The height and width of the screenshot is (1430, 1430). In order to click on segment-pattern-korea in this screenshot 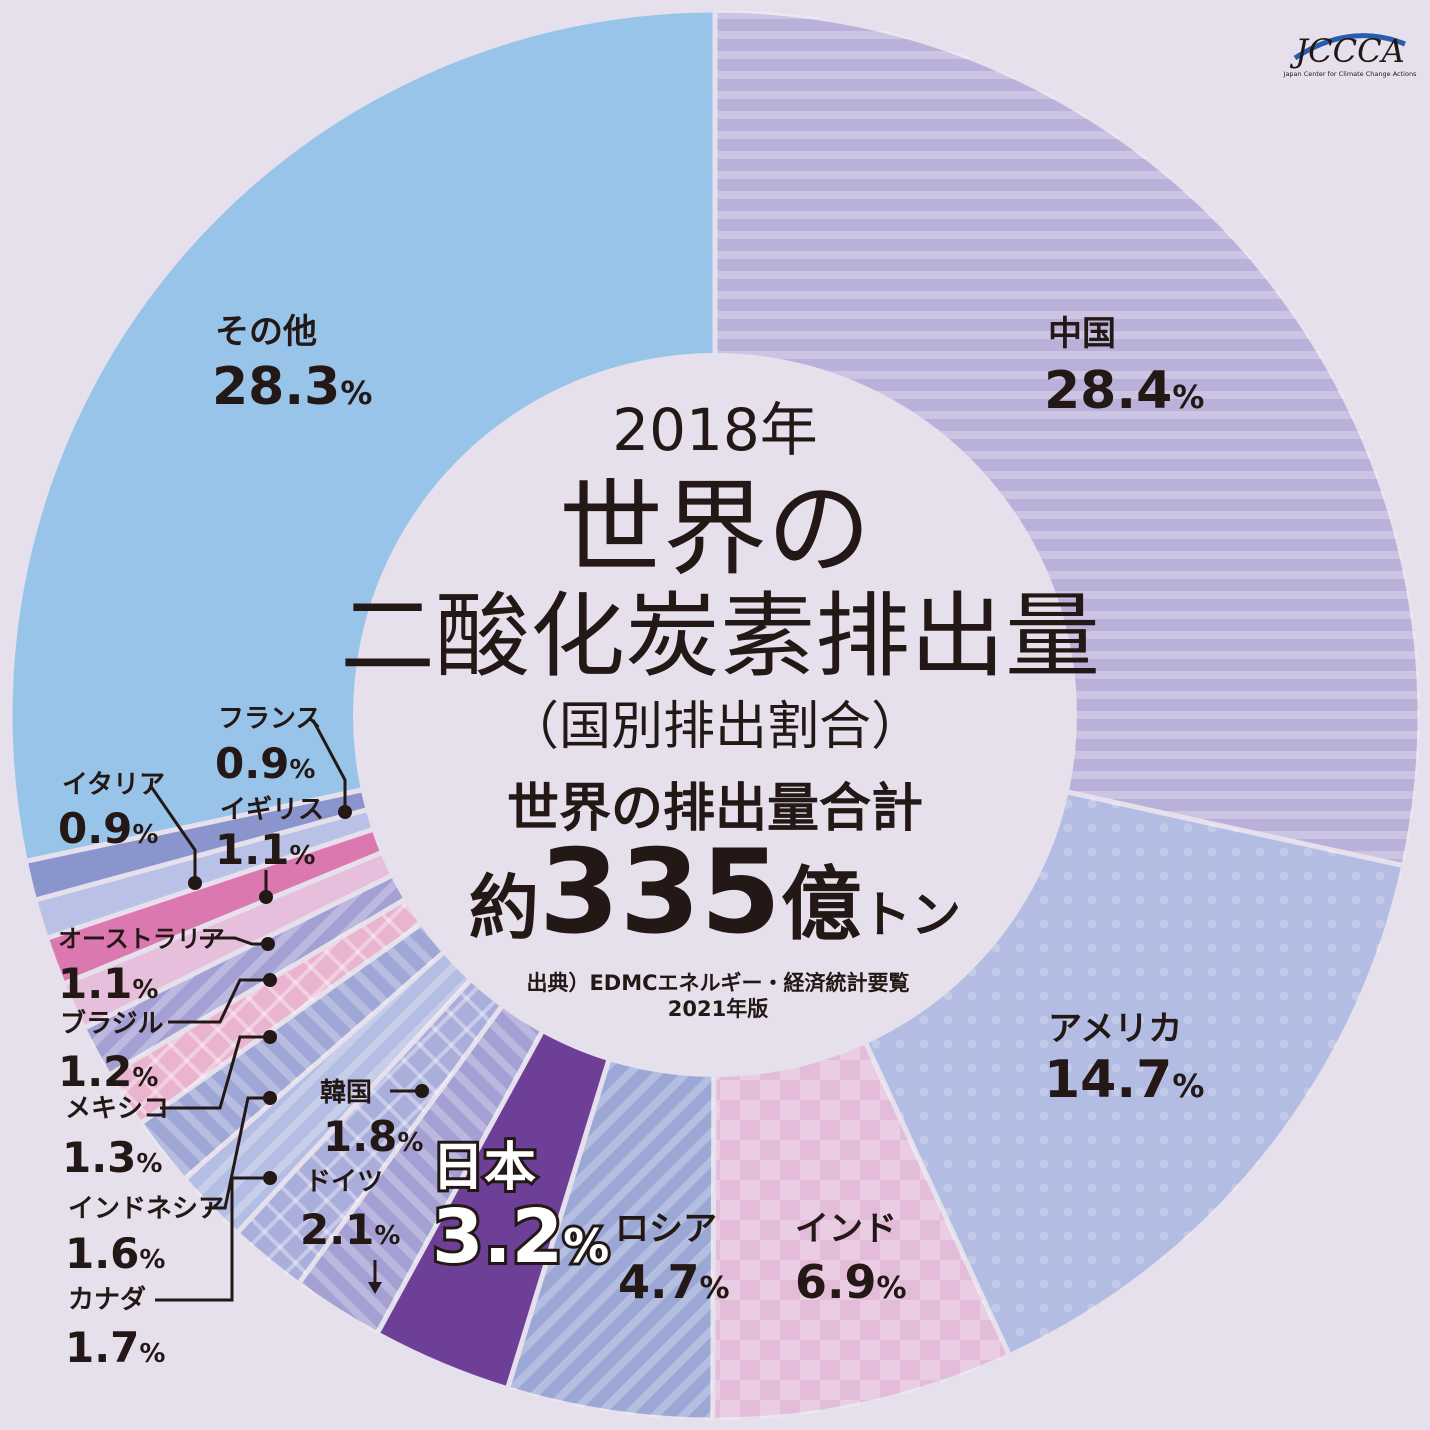, I will do `click(387, 1109)`.